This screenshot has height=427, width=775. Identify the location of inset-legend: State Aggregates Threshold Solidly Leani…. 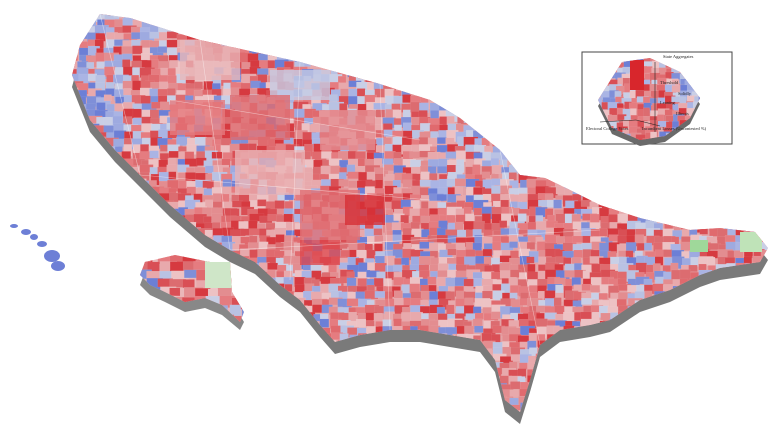
(657, 98).